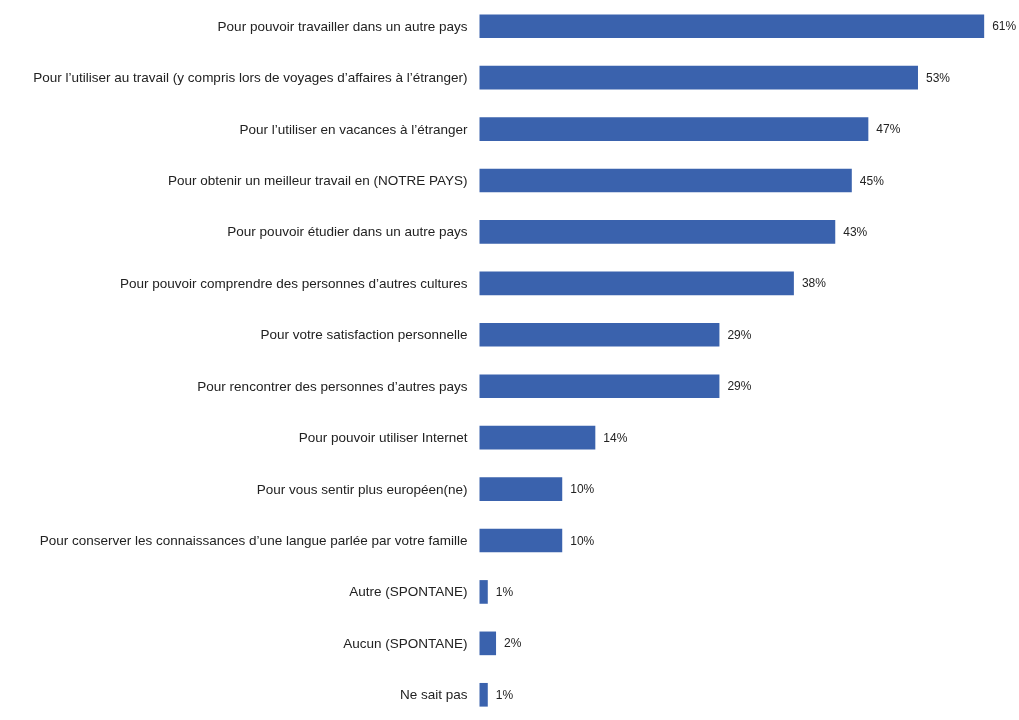 The height and width of the screenshot is (720, 1019). What do you see at coordinates (353, 129) in the screenshot?
I see `y-tick-label: Pour l’utiliser en vacances à l’étranger` at bounding box center [353, 129].